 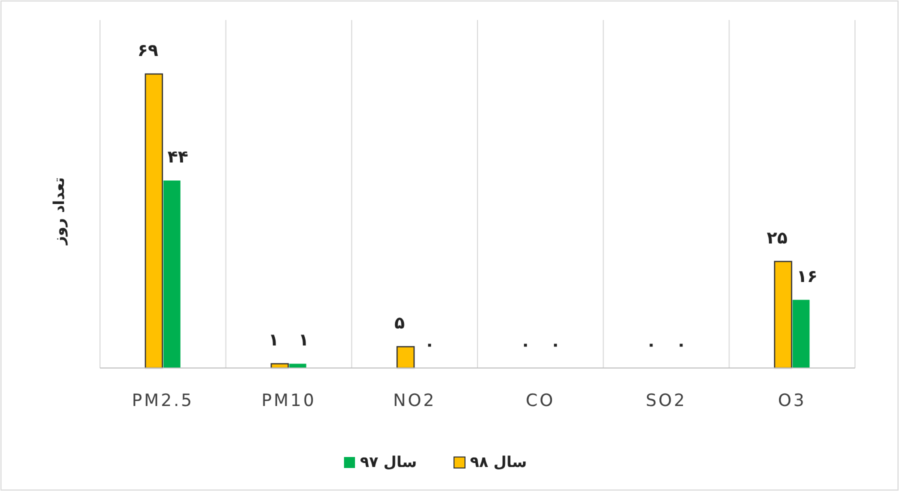 I want to click on data-label: ۲۵, so click(x=777, y=238).